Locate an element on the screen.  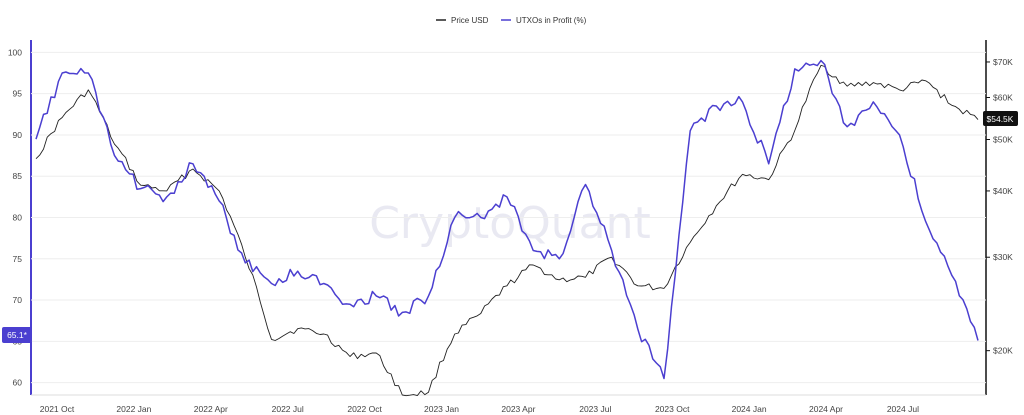
legend-label-price: Price USD is located at coordinates (470, 20).